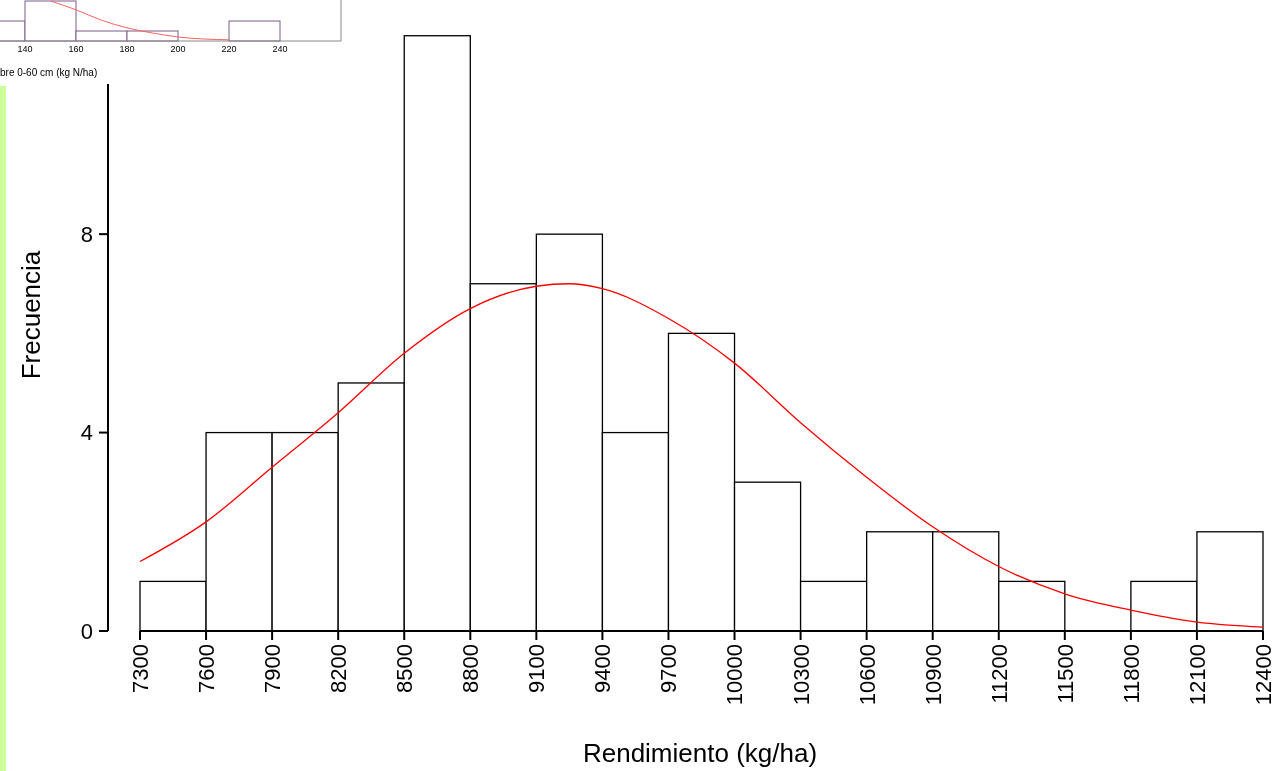 This screenshot has height=771, width=1281. What do you see at coordinates (178, 49) in the screenshot?
I see `x-tick-label: 200` at bounding box center [178, 49].